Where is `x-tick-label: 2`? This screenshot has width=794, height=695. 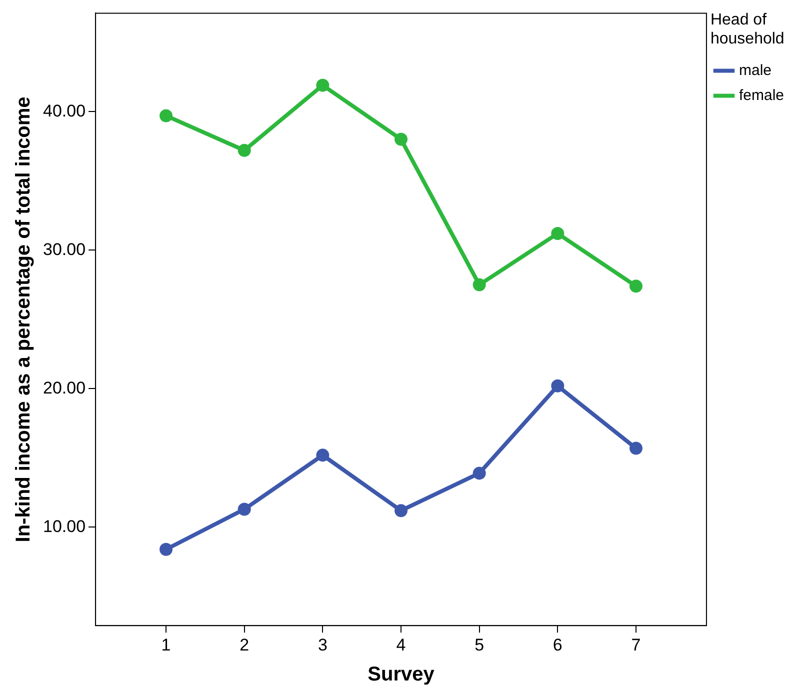 x-tick-label: 2 is located at coordinates (245, 644).